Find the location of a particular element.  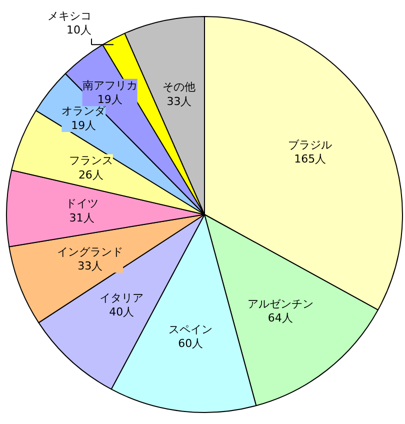

slice-label: イタリア is located at coordinates (122, 297).